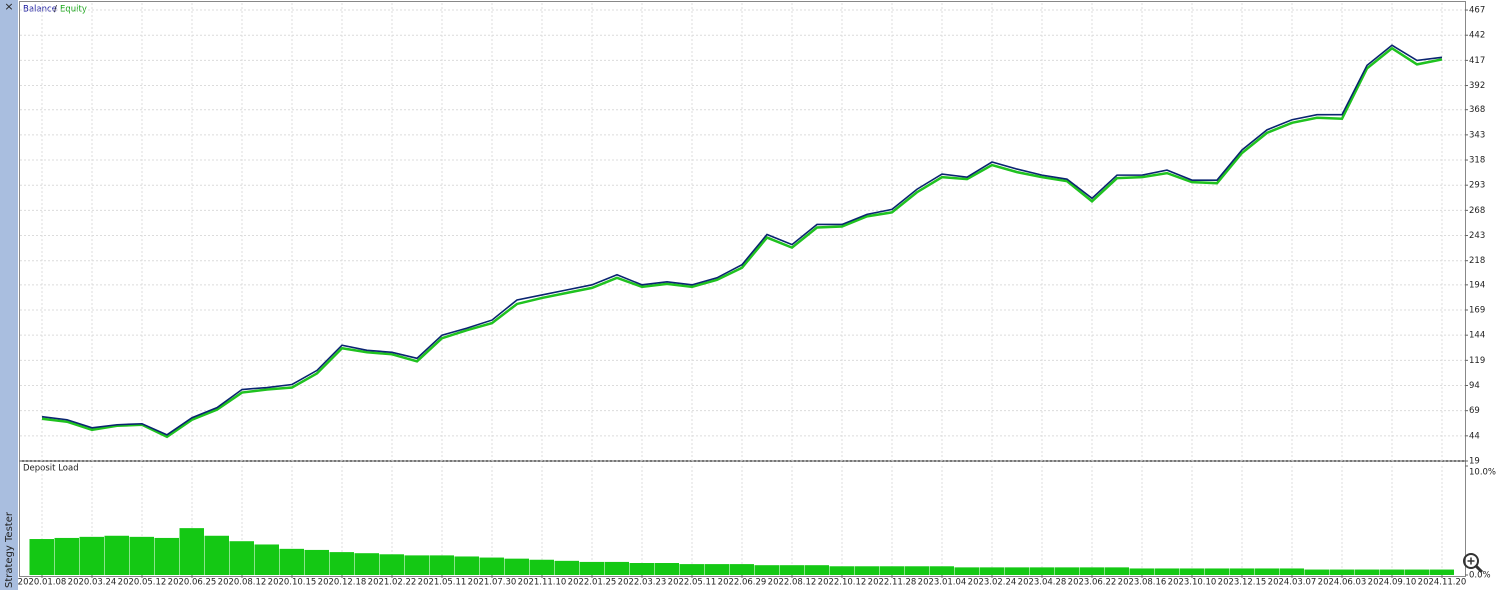  I want to click on y-tick-label: 392, so click(1477, 86).